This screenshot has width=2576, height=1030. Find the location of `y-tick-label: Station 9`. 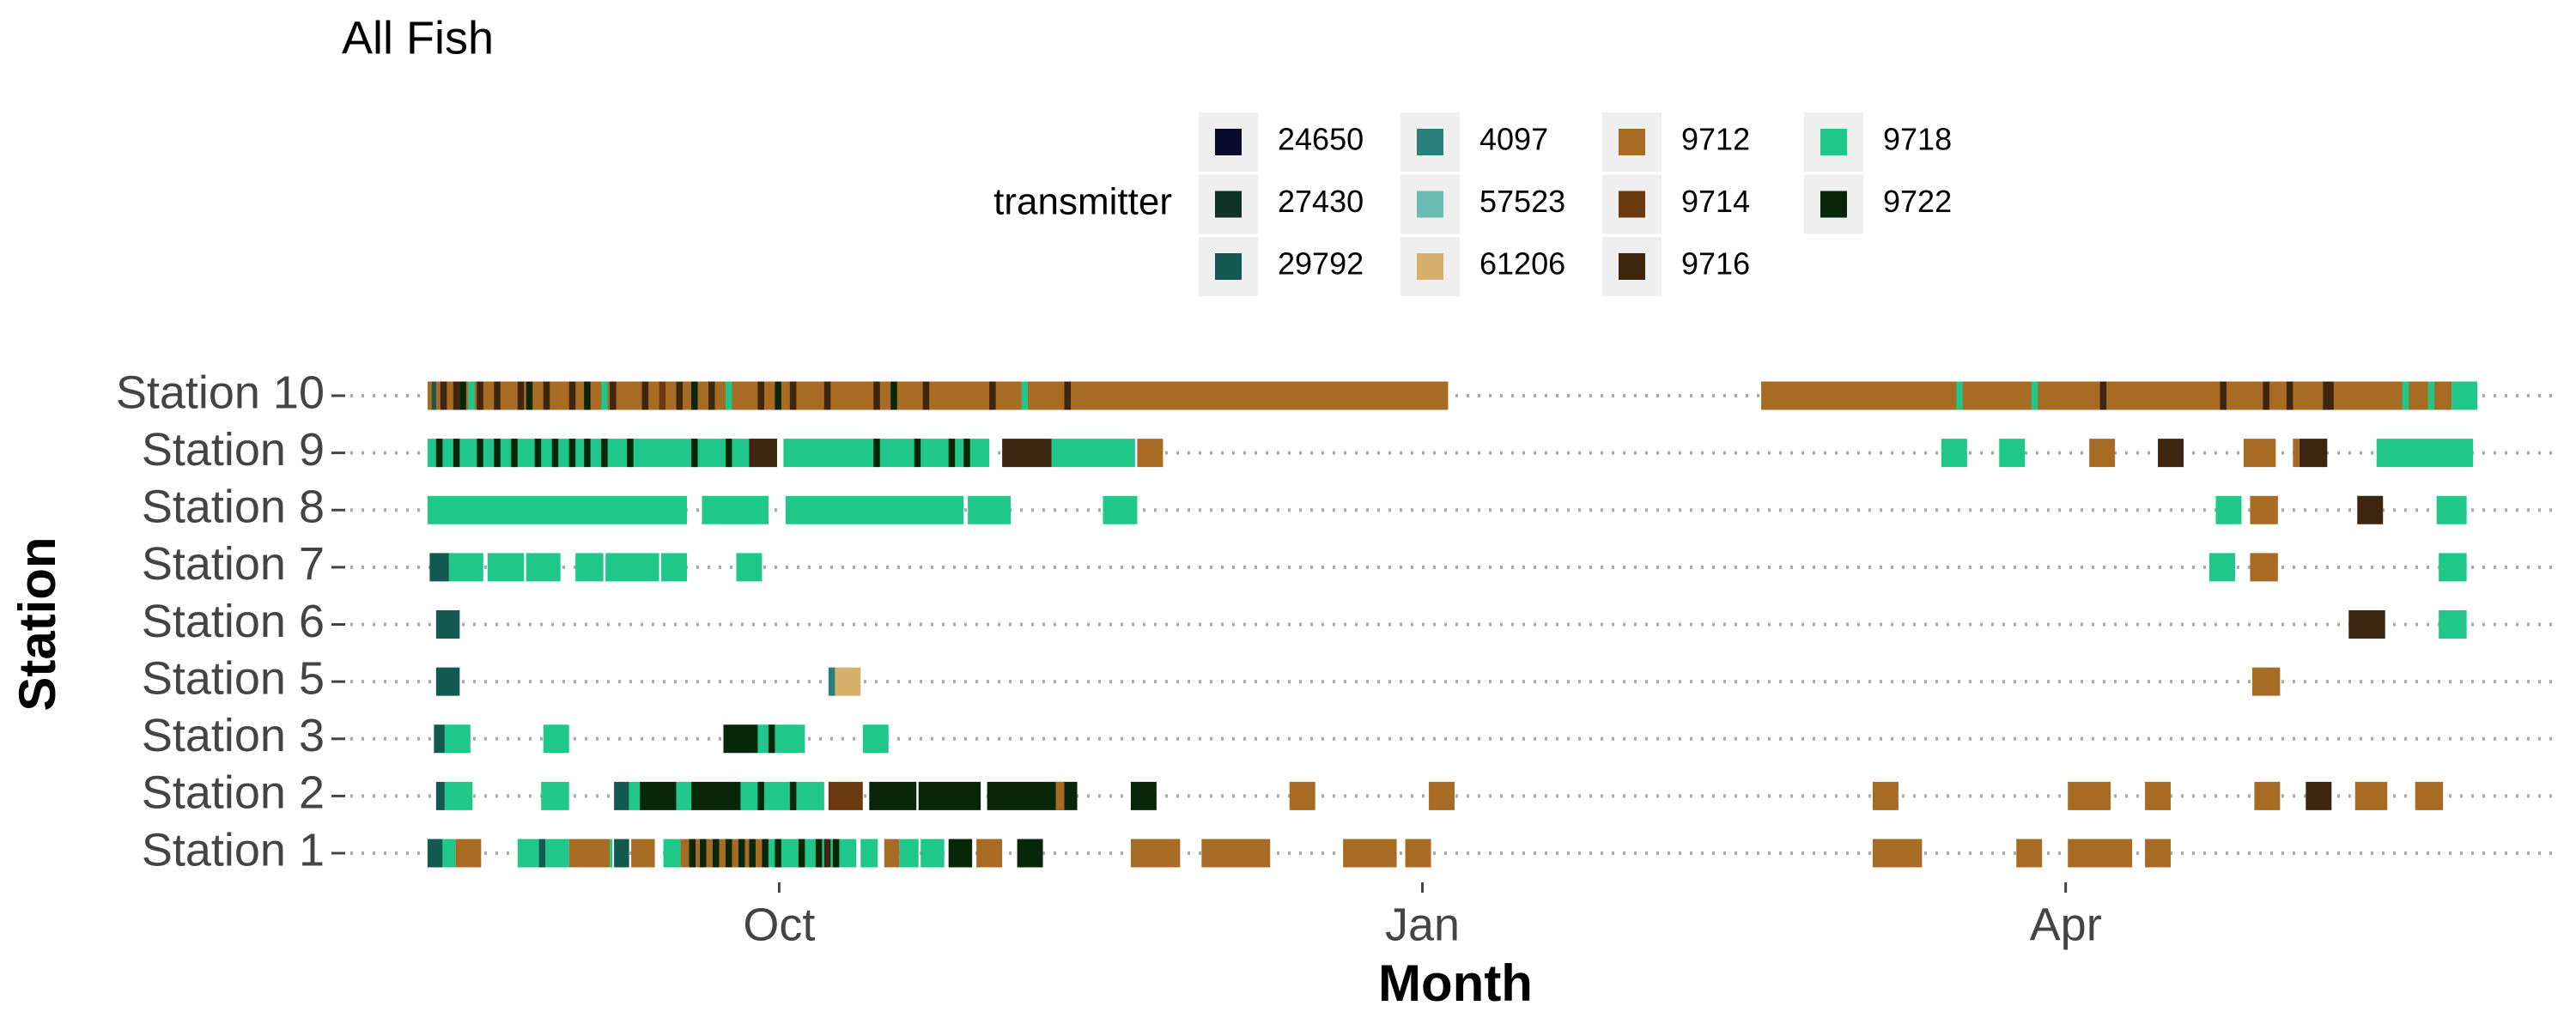

y-tick-label: Station 9 is located at coordinates (233, 450).